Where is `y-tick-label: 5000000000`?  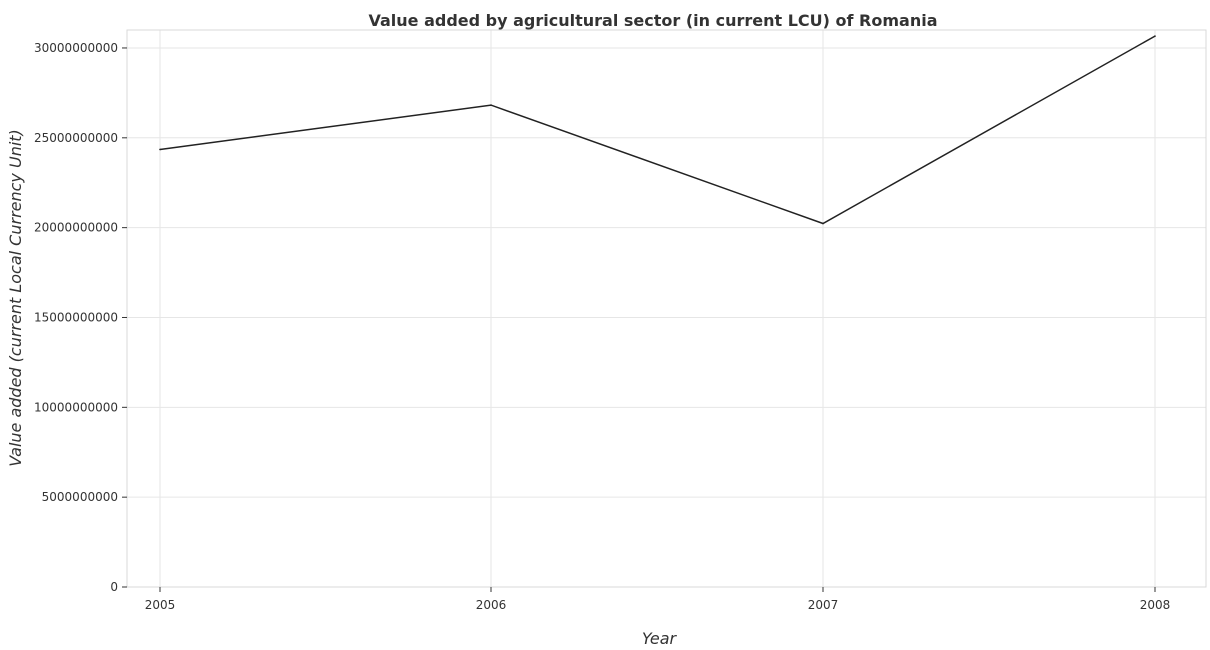
y-tick-label: 5000000000 is located at coordinates (80, 497).